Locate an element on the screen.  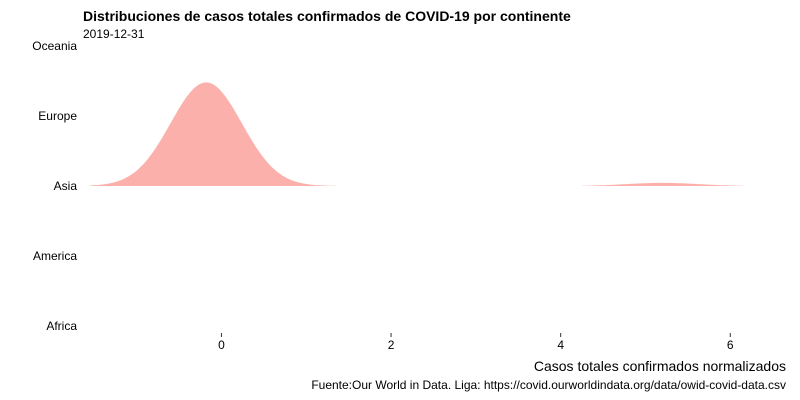
x-axis: 0 2 4 6 is located at coordinates (476, 342).